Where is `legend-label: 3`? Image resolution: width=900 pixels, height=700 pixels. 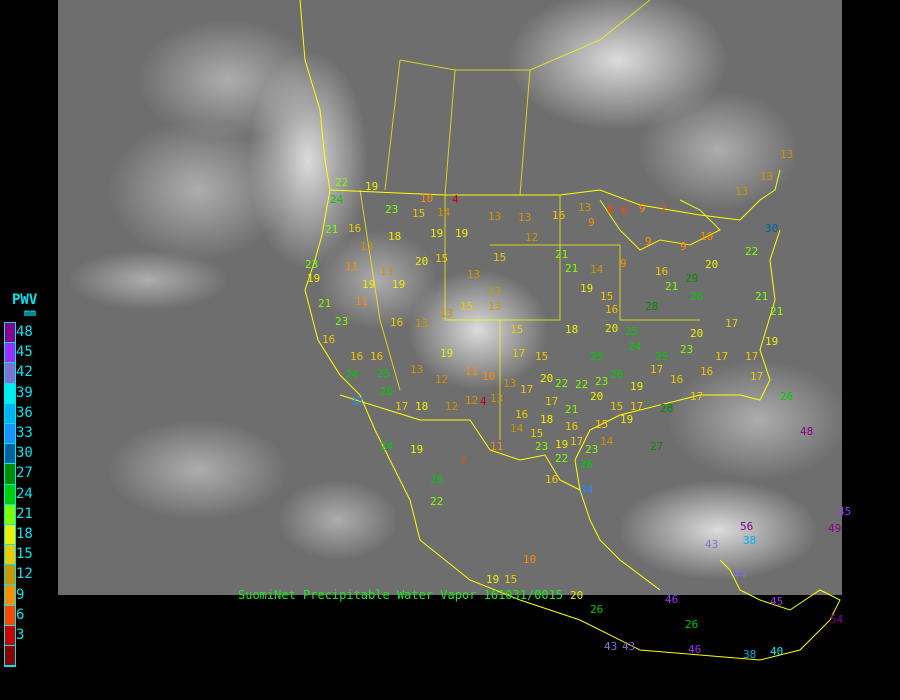
legend-label: 3 is located at coordinates (20, 635).